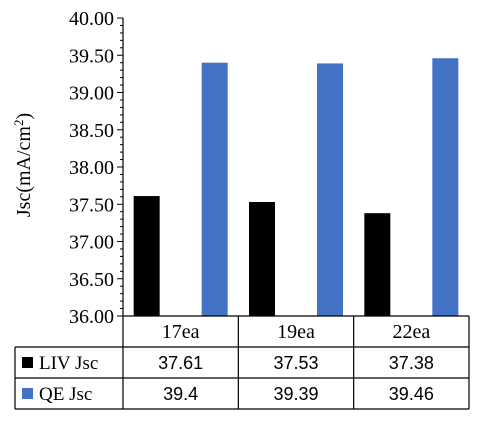 This screenshot has height=426, width=482. I want to click on bar-liv-jsc-17ea, so click(146, 256).